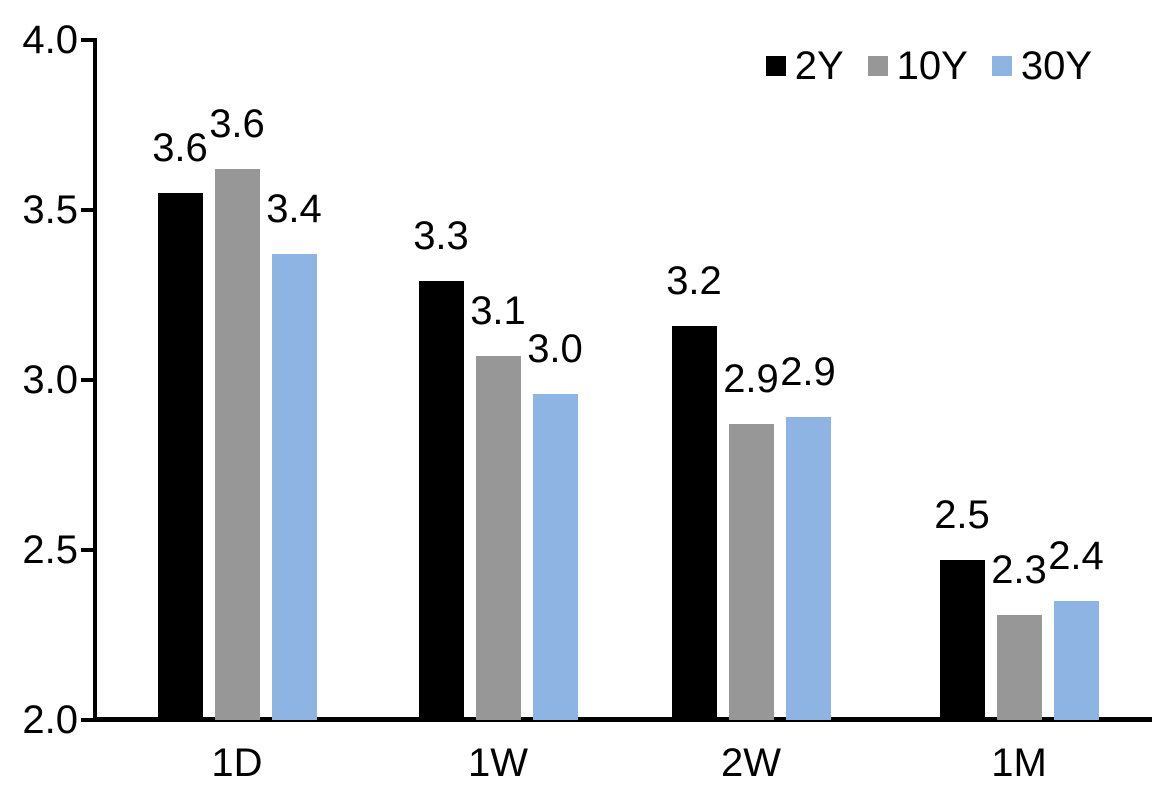  Describe the element at coordinates (1019, 667) in the screenshot. I see `bar-10y-1m` at that location.